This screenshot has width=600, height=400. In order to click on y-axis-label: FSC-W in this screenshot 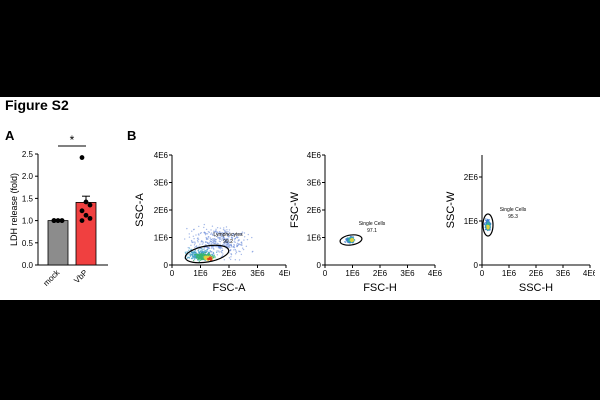, I will do `click(295, 209)`.